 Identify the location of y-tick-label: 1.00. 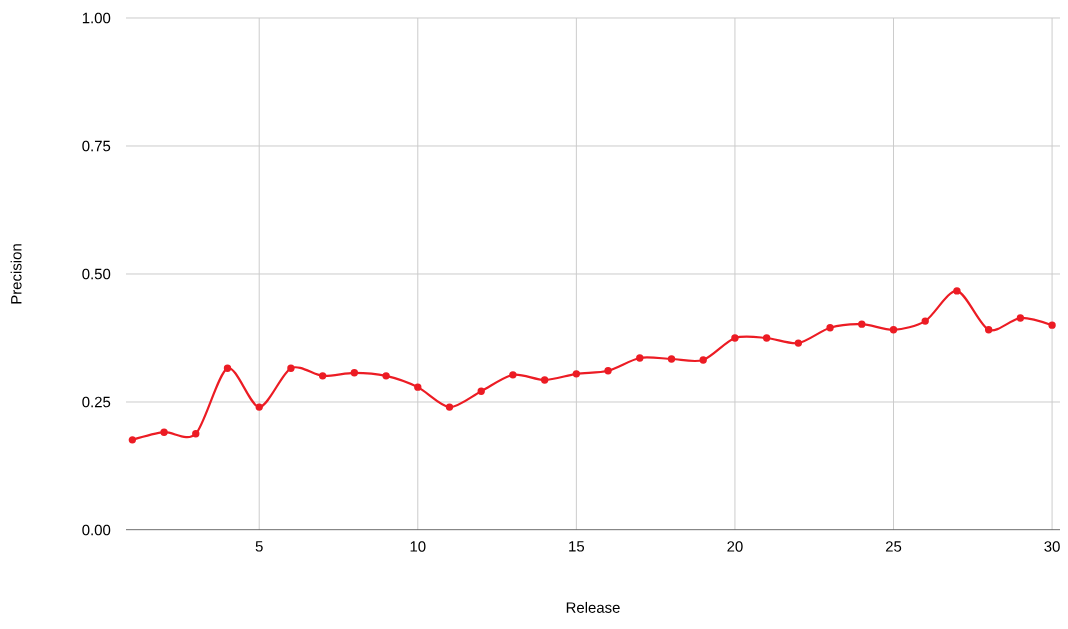
(96, 18).